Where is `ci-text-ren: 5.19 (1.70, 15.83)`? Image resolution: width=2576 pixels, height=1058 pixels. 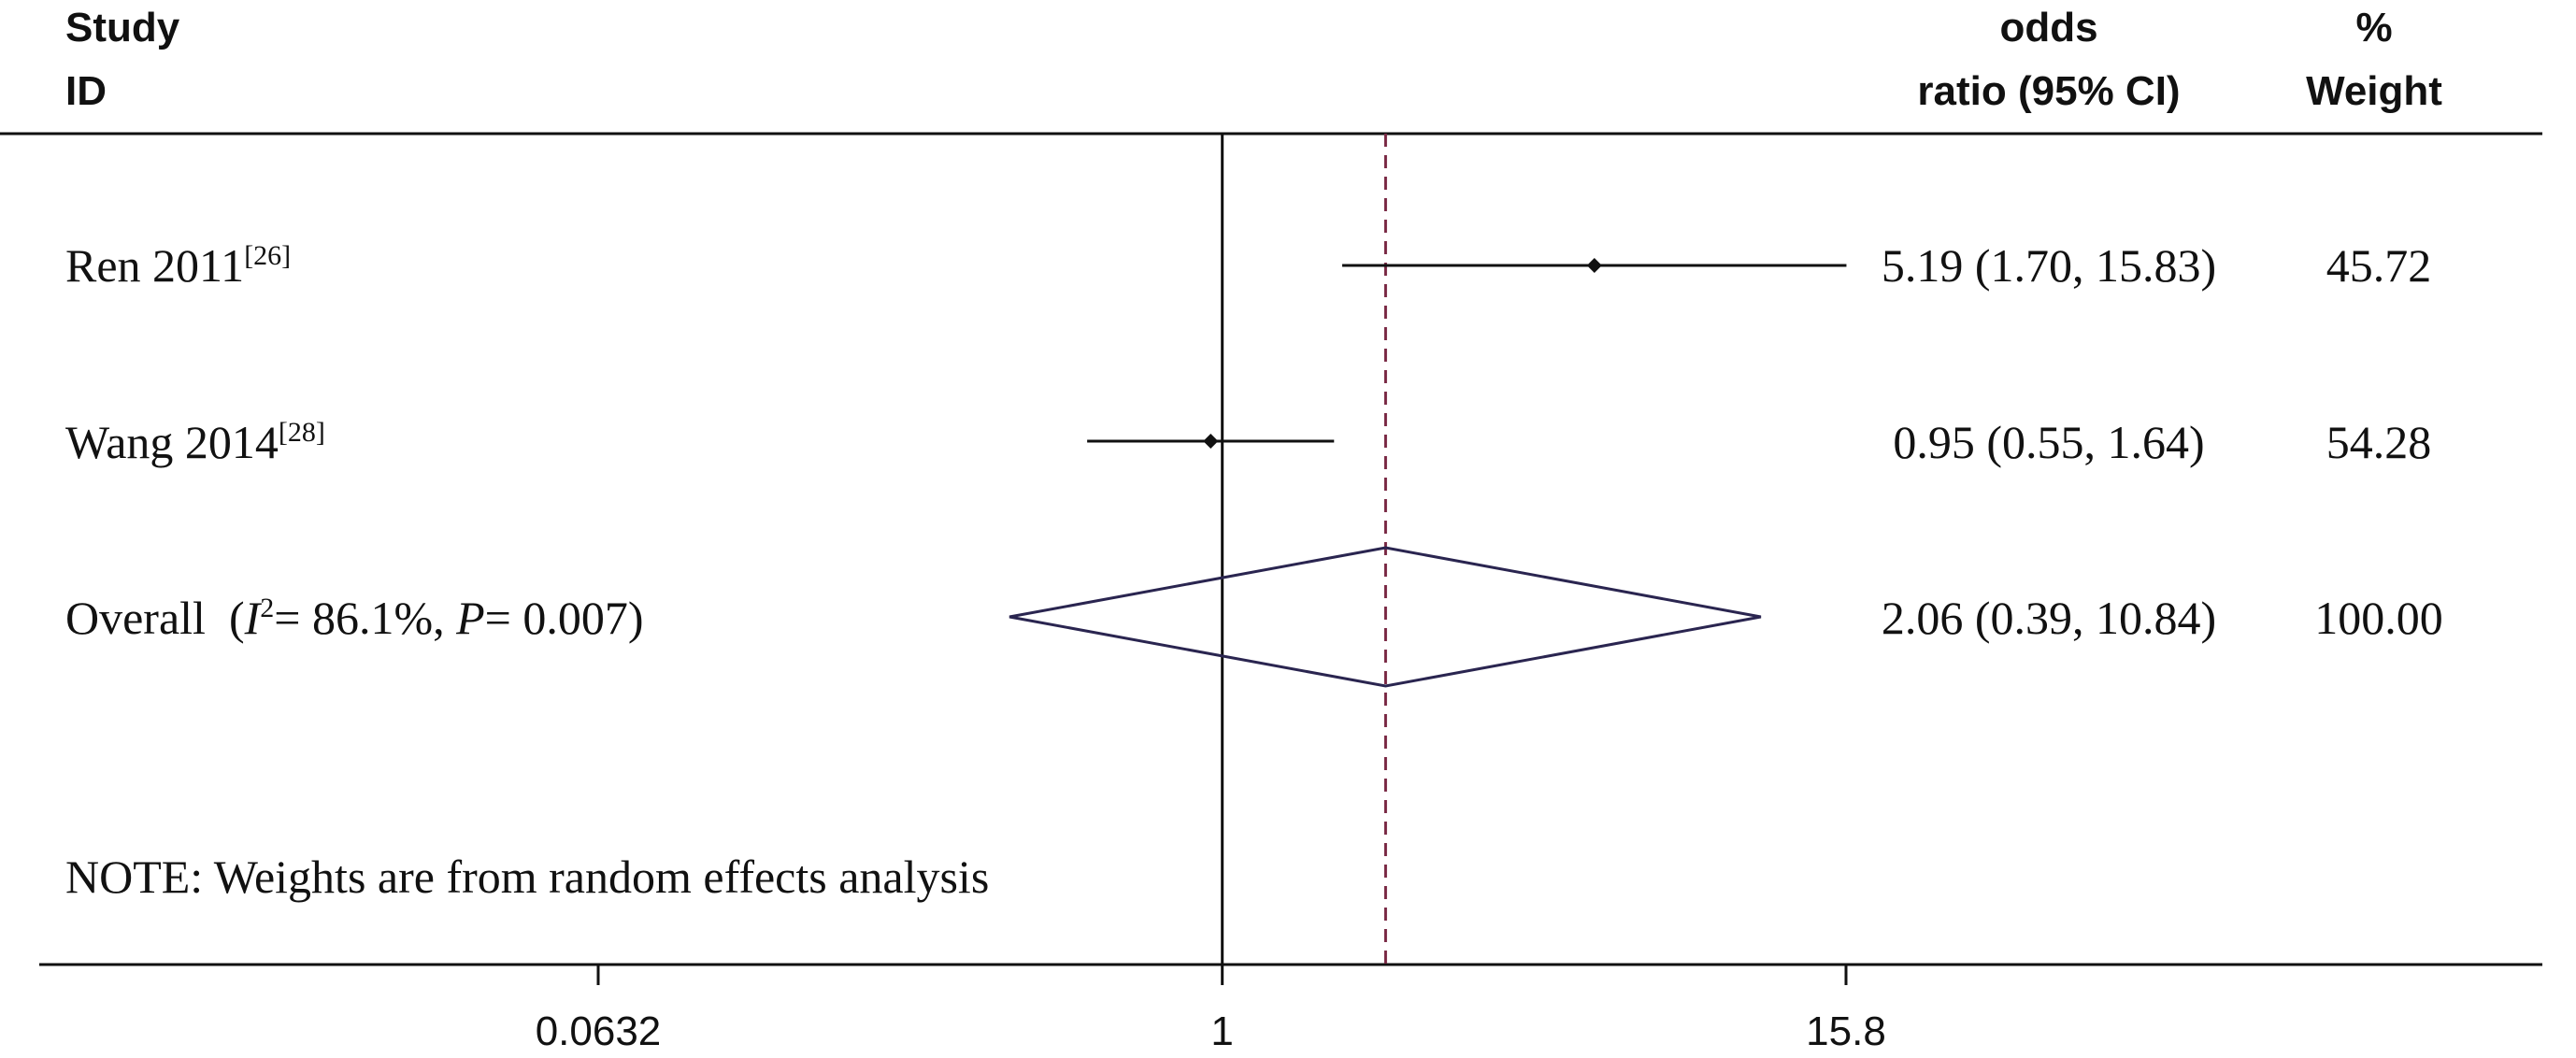
ci-text-ren: 5.19 (1.70, 15.83) is located at coordinates (2049, 265).